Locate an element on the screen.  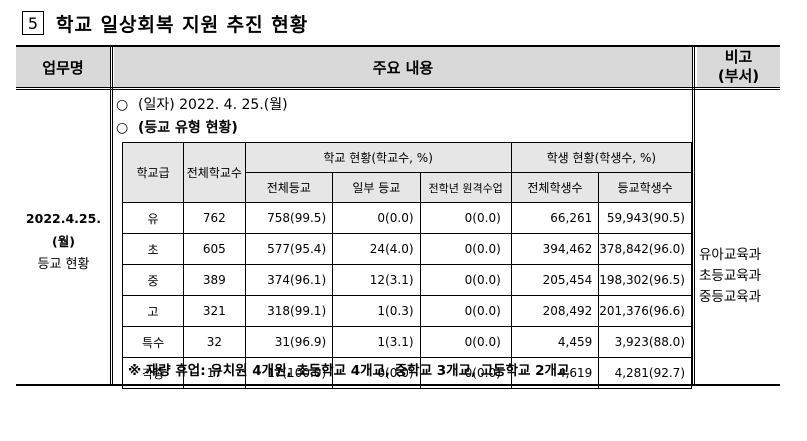
cell-total: 389 is located at coordinates (214, 280).